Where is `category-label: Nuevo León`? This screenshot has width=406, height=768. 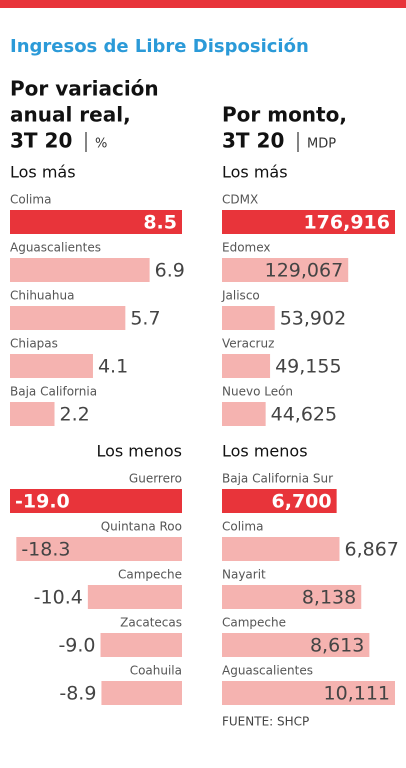 category-label: Nuevo León is located at coordinates (257, 392).